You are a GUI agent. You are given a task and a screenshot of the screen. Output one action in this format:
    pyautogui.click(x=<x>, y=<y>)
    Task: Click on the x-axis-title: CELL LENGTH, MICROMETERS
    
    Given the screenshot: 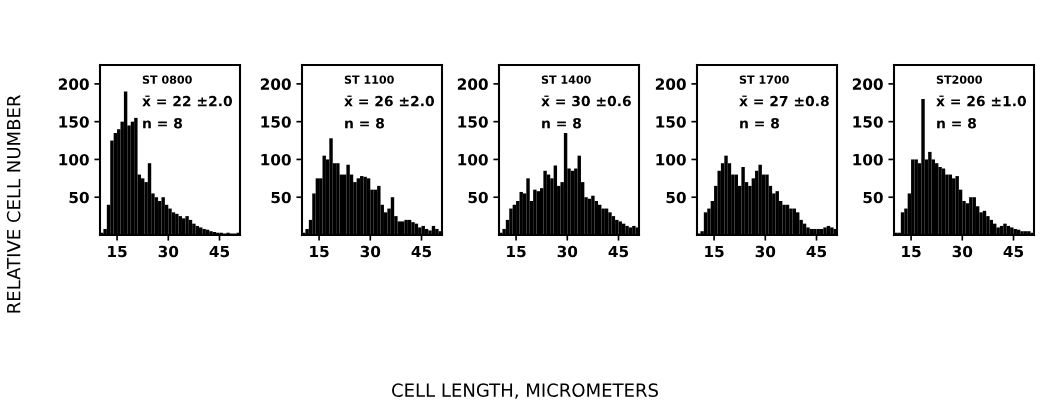 What is the action you would take?
    pyautogui.click(x=525, y=391)
    